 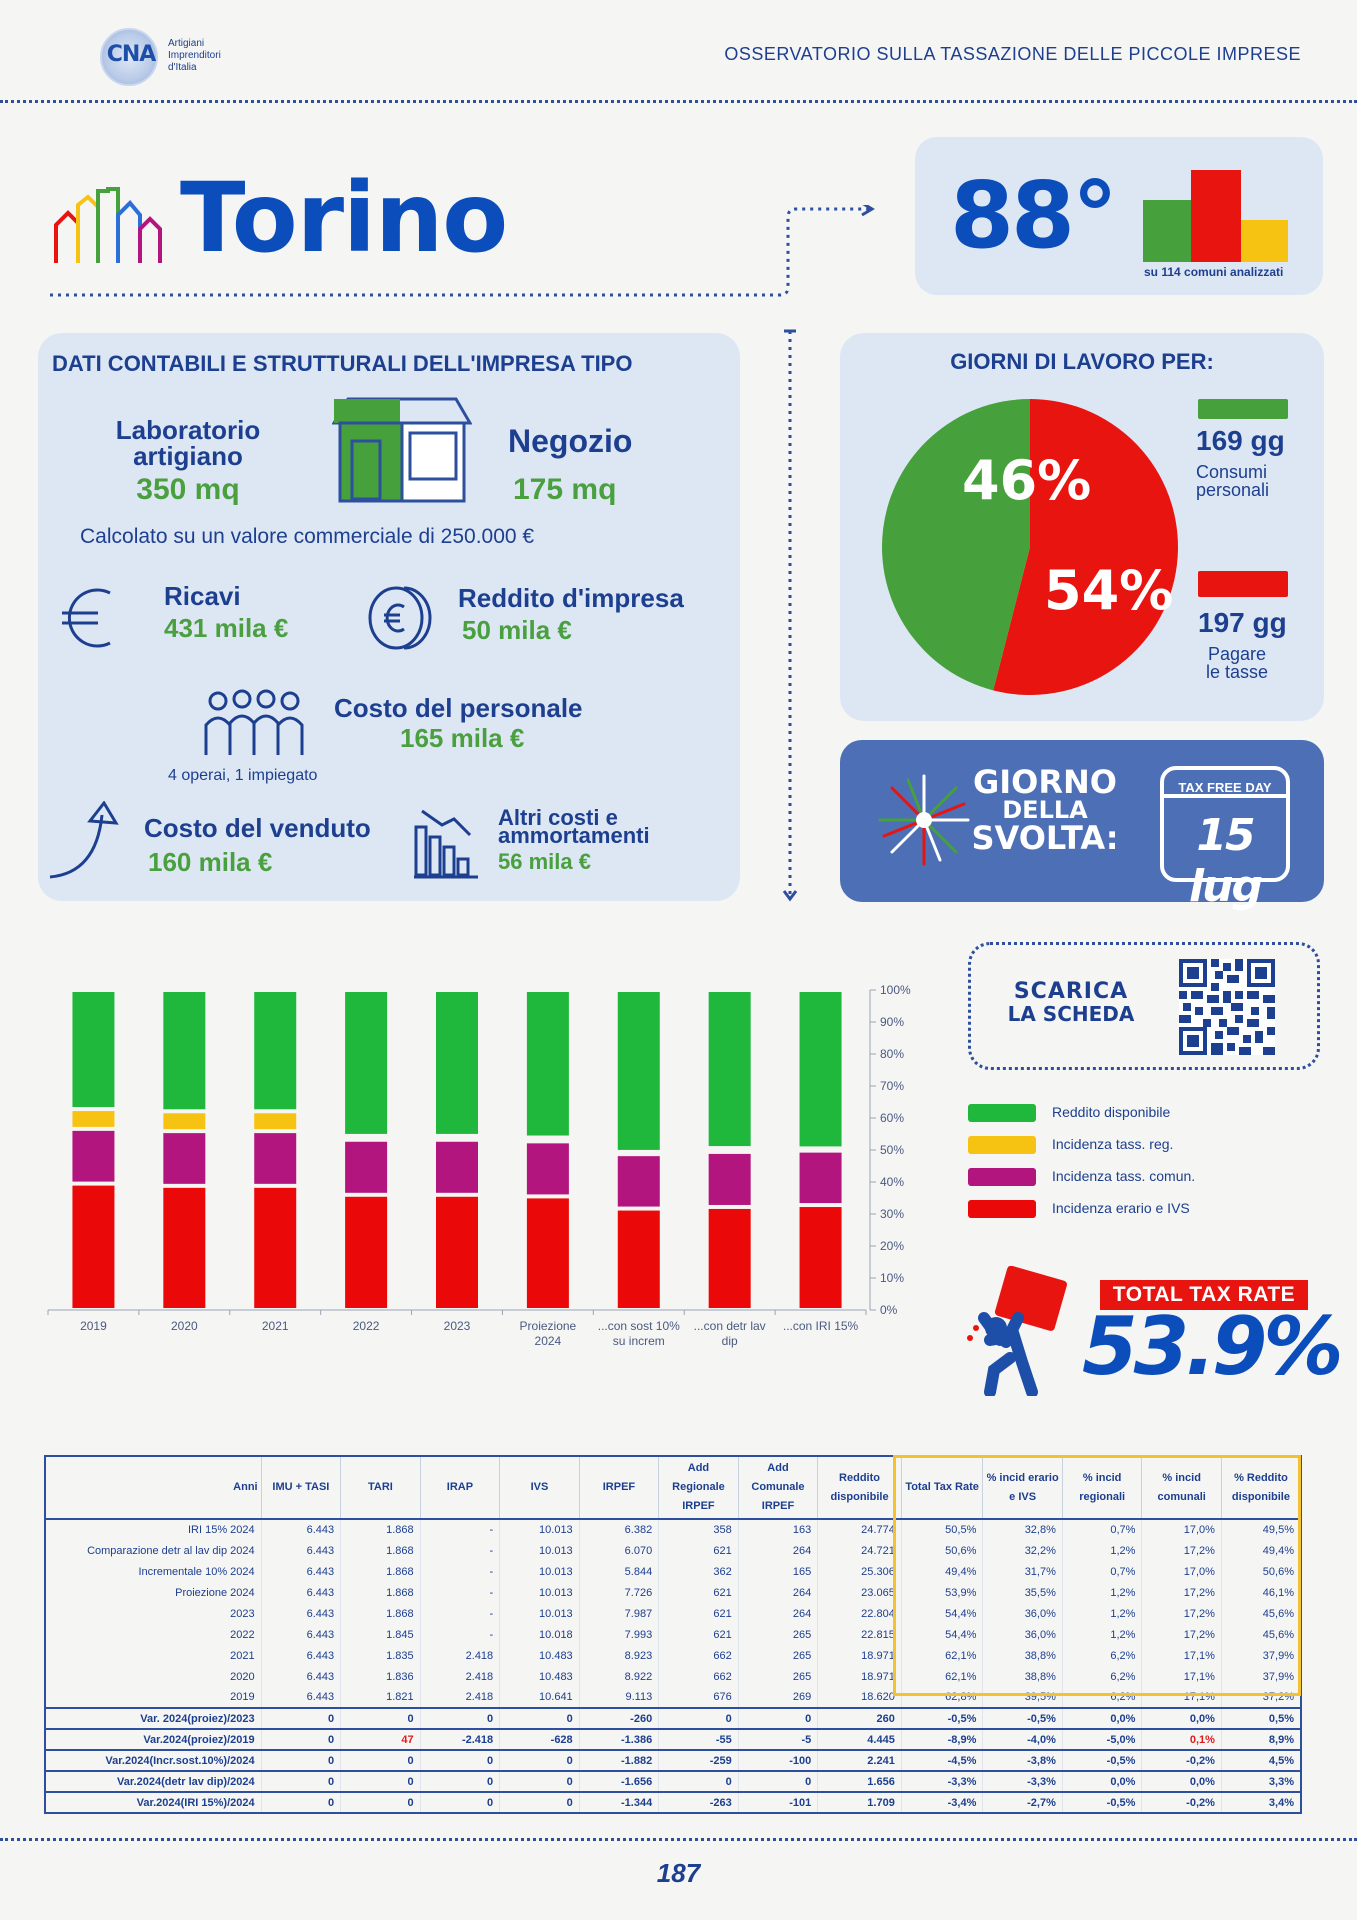 I want to click on tax-freedom-day-box: GIORNO DELLA SVOLTA: TAX FREE DAY 15 lug, so click(x=1082, y=826).